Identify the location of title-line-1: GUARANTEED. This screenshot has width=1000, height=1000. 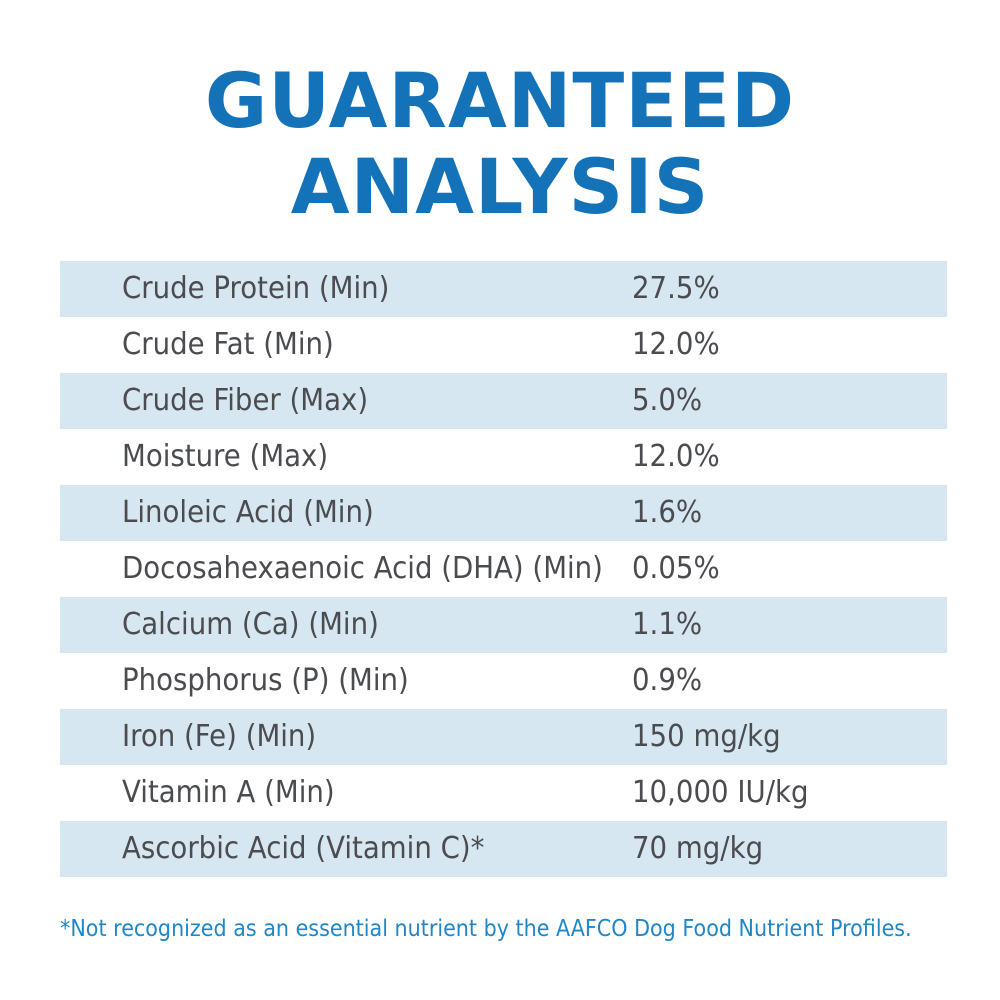
(500, 100).